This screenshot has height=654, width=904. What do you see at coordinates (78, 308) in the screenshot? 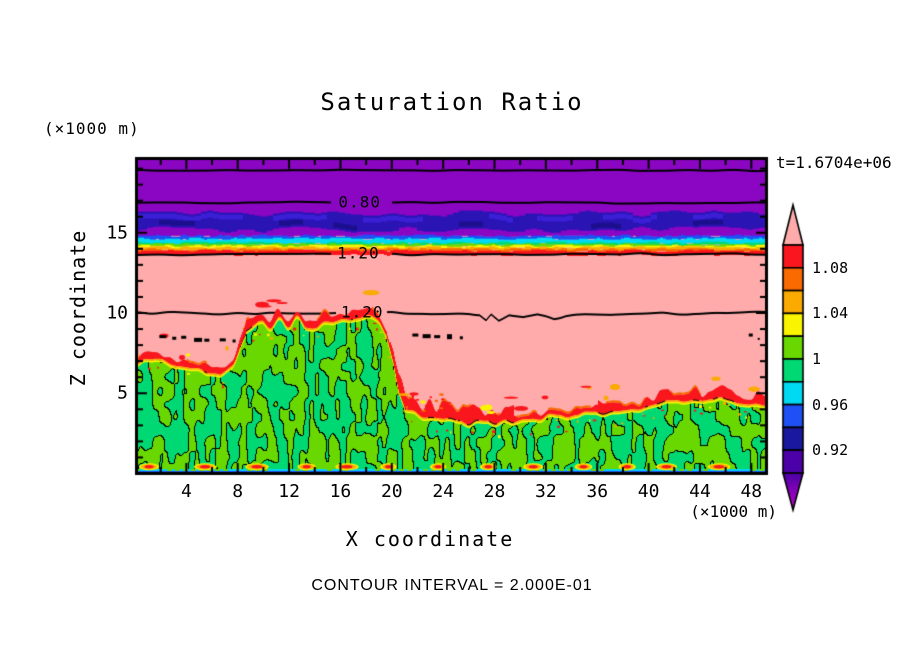
I see `z-axis-title: Z coordinate` at bounding box center [78, 308].